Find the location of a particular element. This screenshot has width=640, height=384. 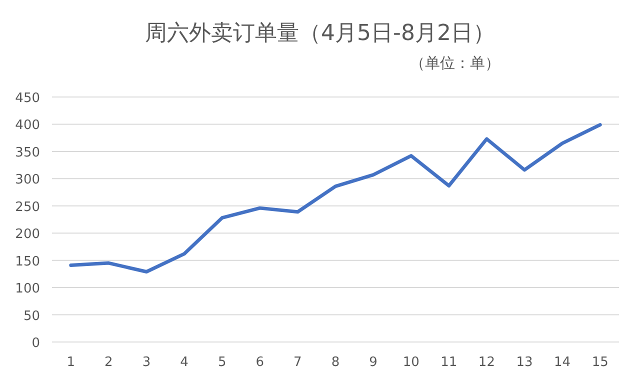

y-tick-label: 100 is located at coordinates (27, 289).